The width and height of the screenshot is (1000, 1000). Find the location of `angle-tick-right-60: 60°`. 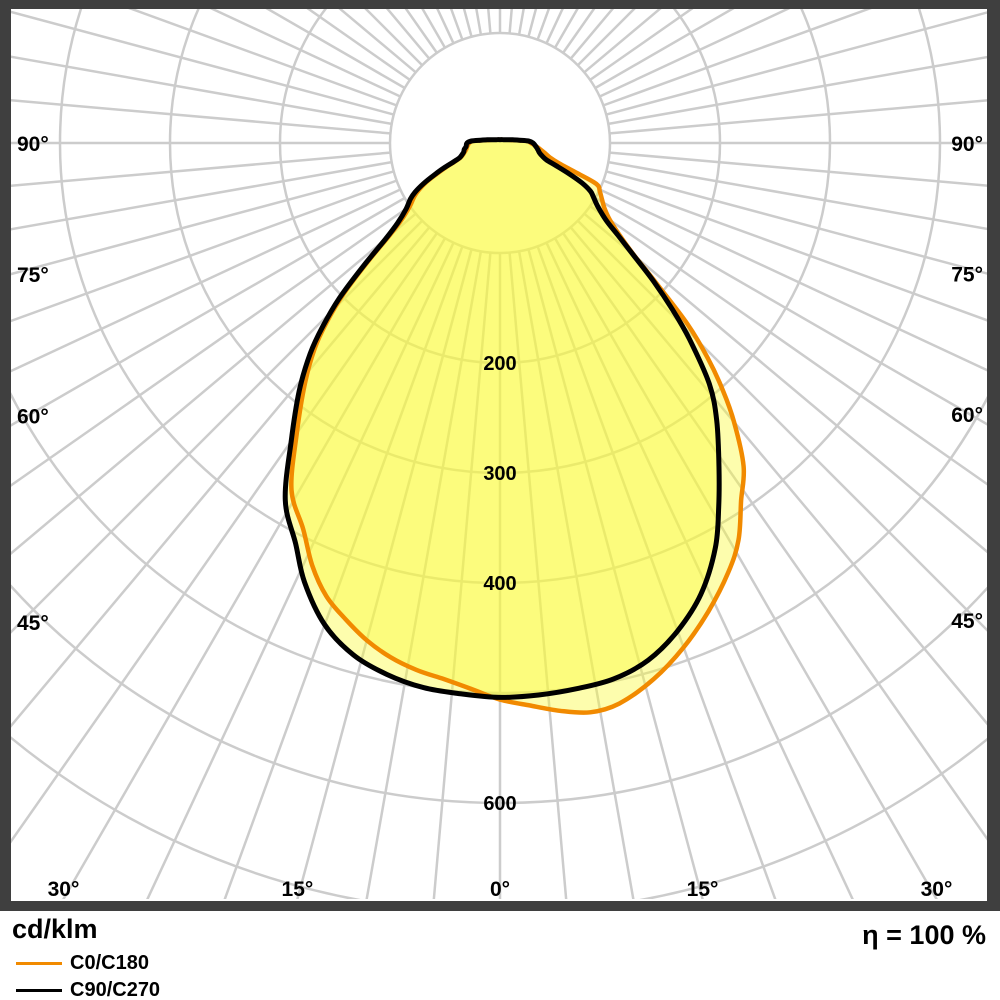

angle-tick-right-60: 60° is located at coordinates (967, 415).